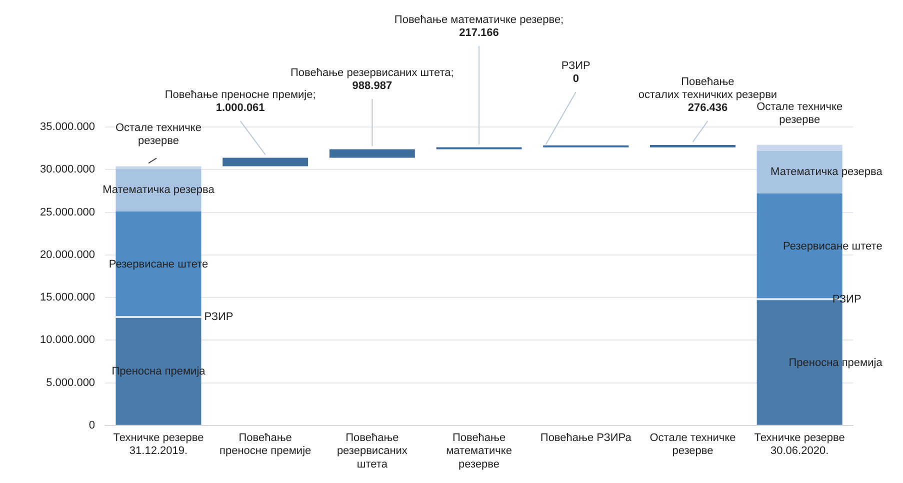 The image size is (903, 483). What do you see at coordinates (372, 451) in the screenshot?
I see `x-tick-label: Повећање резервисаних штета` at bounding box center [372, 451].